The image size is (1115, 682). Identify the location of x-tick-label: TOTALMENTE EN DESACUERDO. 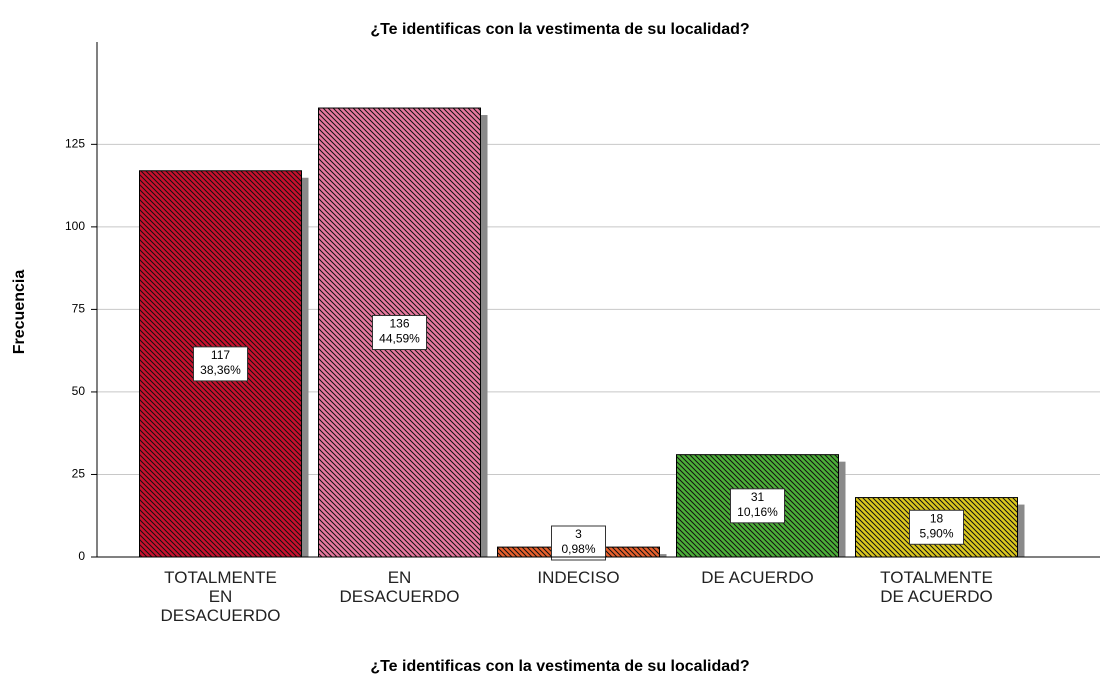
(221, 596).